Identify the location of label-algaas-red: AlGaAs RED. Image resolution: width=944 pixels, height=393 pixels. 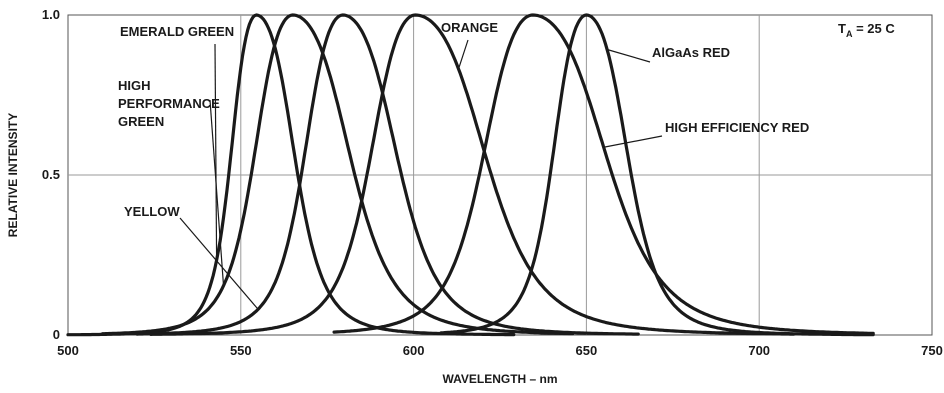
(691, 52).